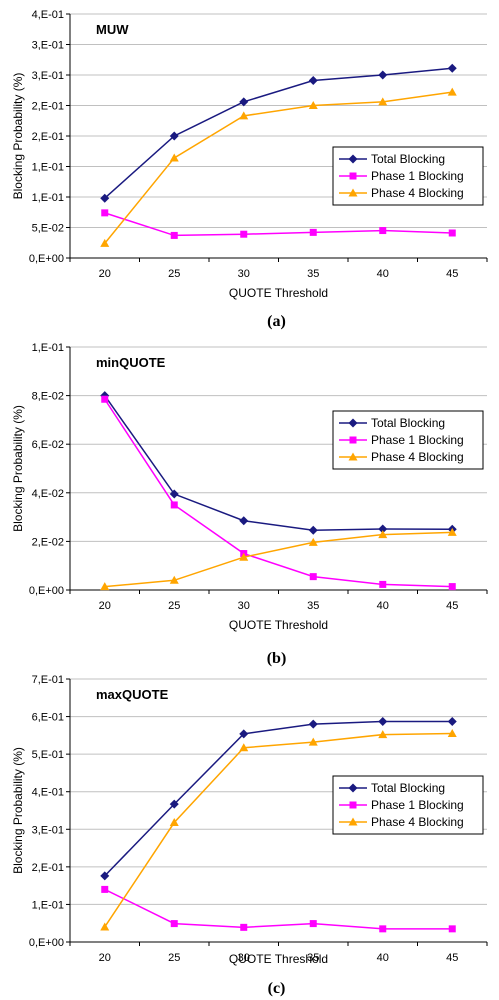 This screenshot has width=499, height=1000. What do you see at coordinates (48, 755) in the screenshot?
I see `y-tick-label-5: 5,E-01` at bounding box center [48, 755].